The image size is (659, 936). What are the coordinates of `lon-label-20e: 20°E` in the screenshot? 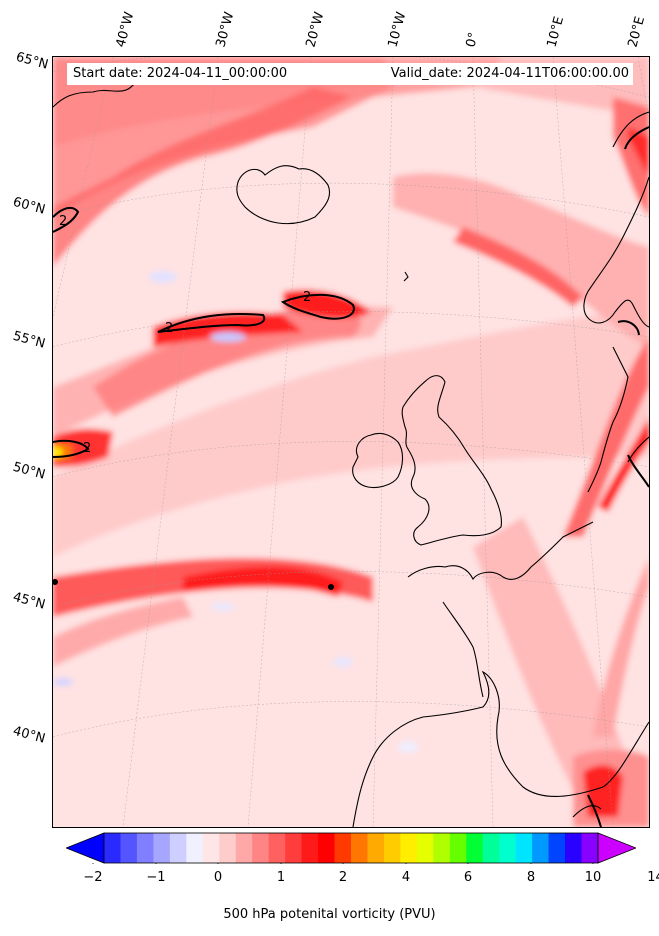 It's located at (637, 32).